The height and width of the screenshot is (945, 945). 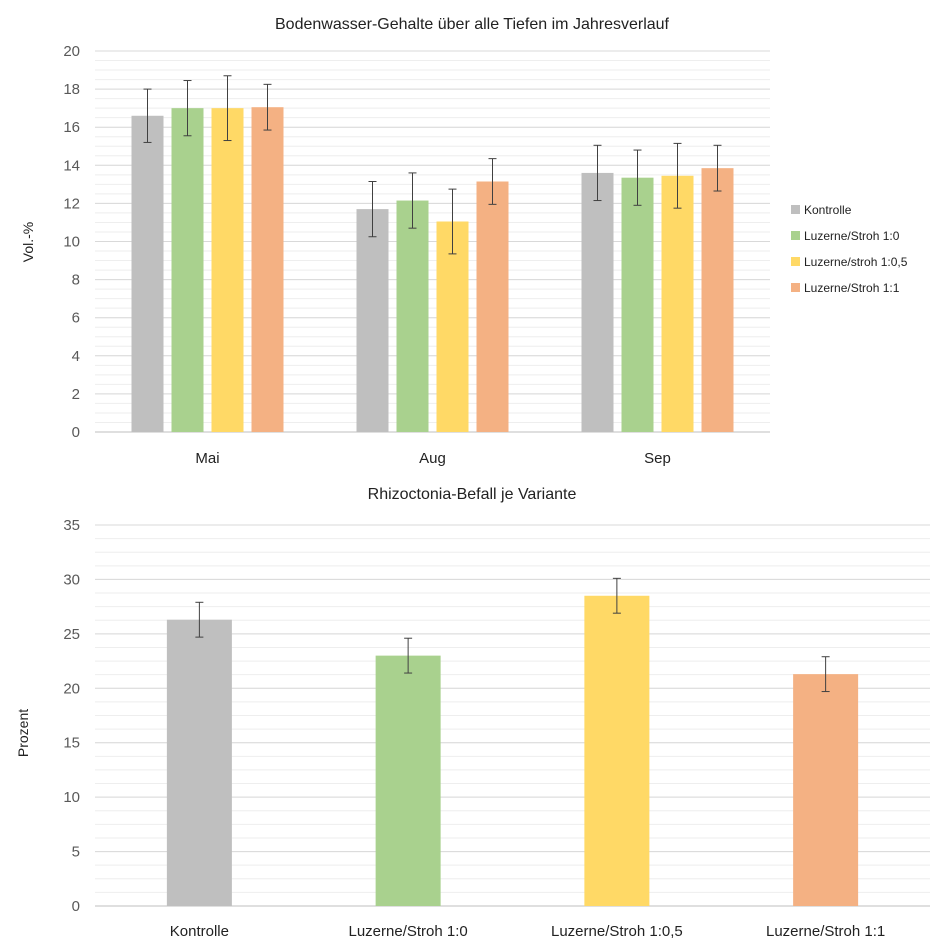 What do you see at coordinates (76, 318) in the screenshot?
I see `chart1-y-tick-label: 6` at bounding box center [76, 318].